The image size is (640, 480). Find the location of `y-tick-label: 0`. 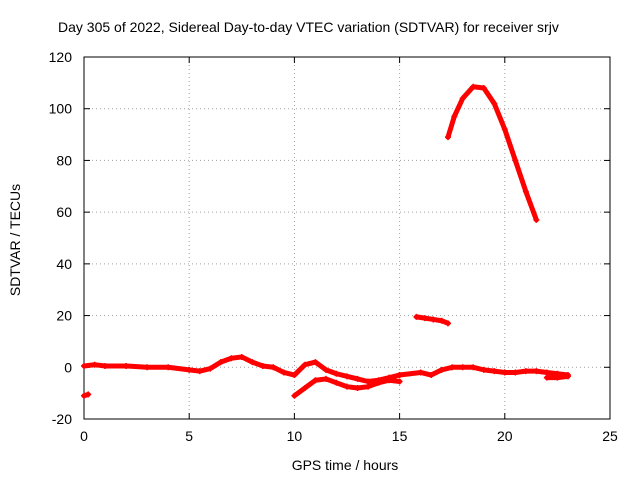

y-tick-label: 0 is located at coordinates (68, 367).